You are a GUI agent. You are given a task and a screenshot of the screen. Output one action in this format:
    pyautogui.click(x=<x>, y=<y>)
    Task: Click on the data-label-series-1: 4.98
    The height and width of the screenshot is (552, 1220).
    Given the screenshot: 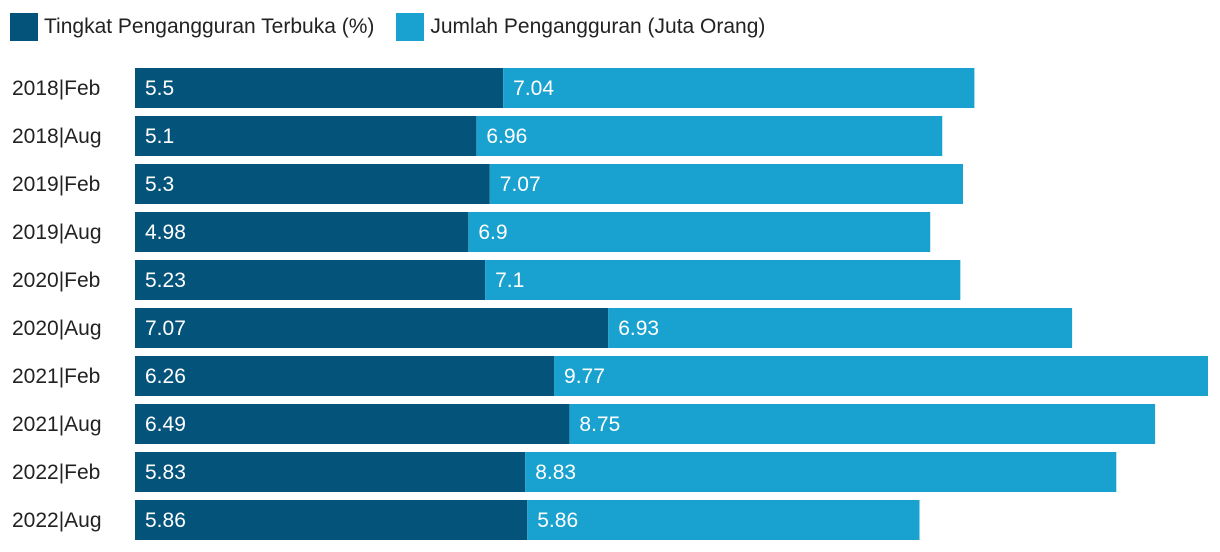 What is the action you would take?
    pyautogui.click(x=165, y=232)
    